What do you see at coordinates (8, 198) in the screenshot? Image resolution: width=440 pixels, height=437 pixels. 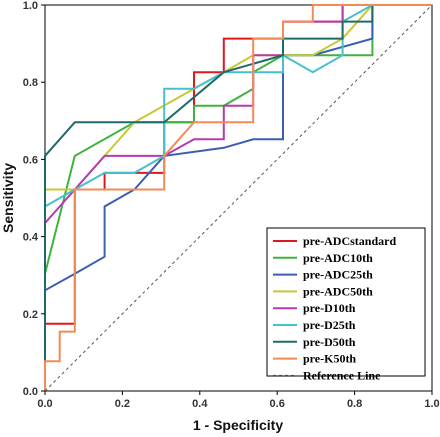 I see `y-axis-title: Sensitivity` at bounding box center [8, 198].